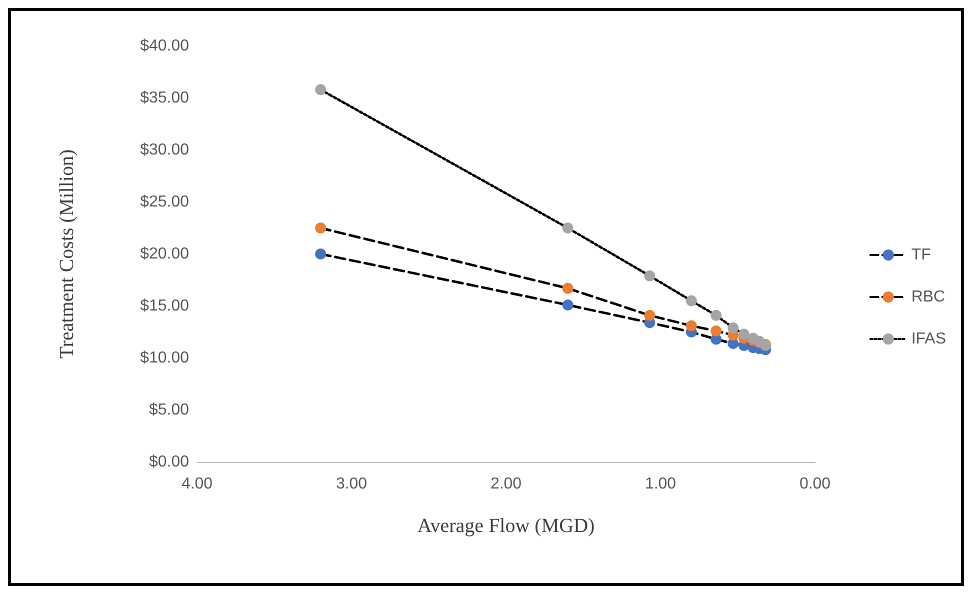 This screenshot has height=596, width=974. What do you see at coordinates (506, 484) in the screenshot?
I see `x-tick-label: 2.00` at bounding box center [506, 484].